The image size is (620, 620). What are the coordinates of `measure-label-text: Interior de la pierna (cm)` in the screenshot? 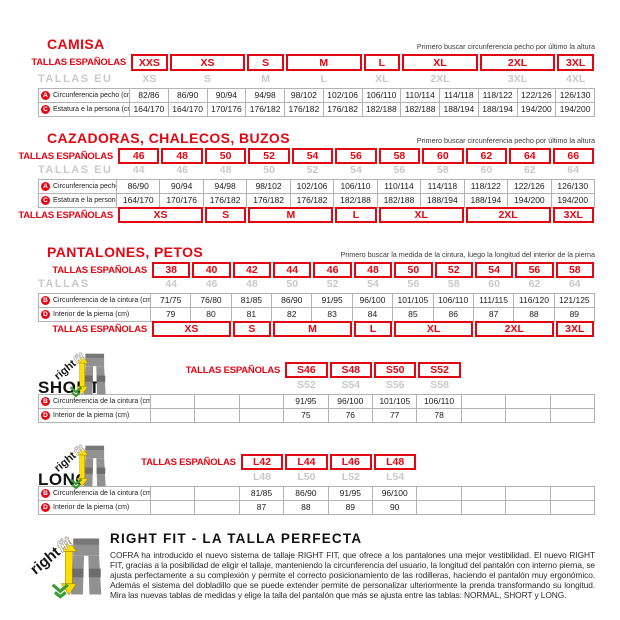 It's located at (91, 314).